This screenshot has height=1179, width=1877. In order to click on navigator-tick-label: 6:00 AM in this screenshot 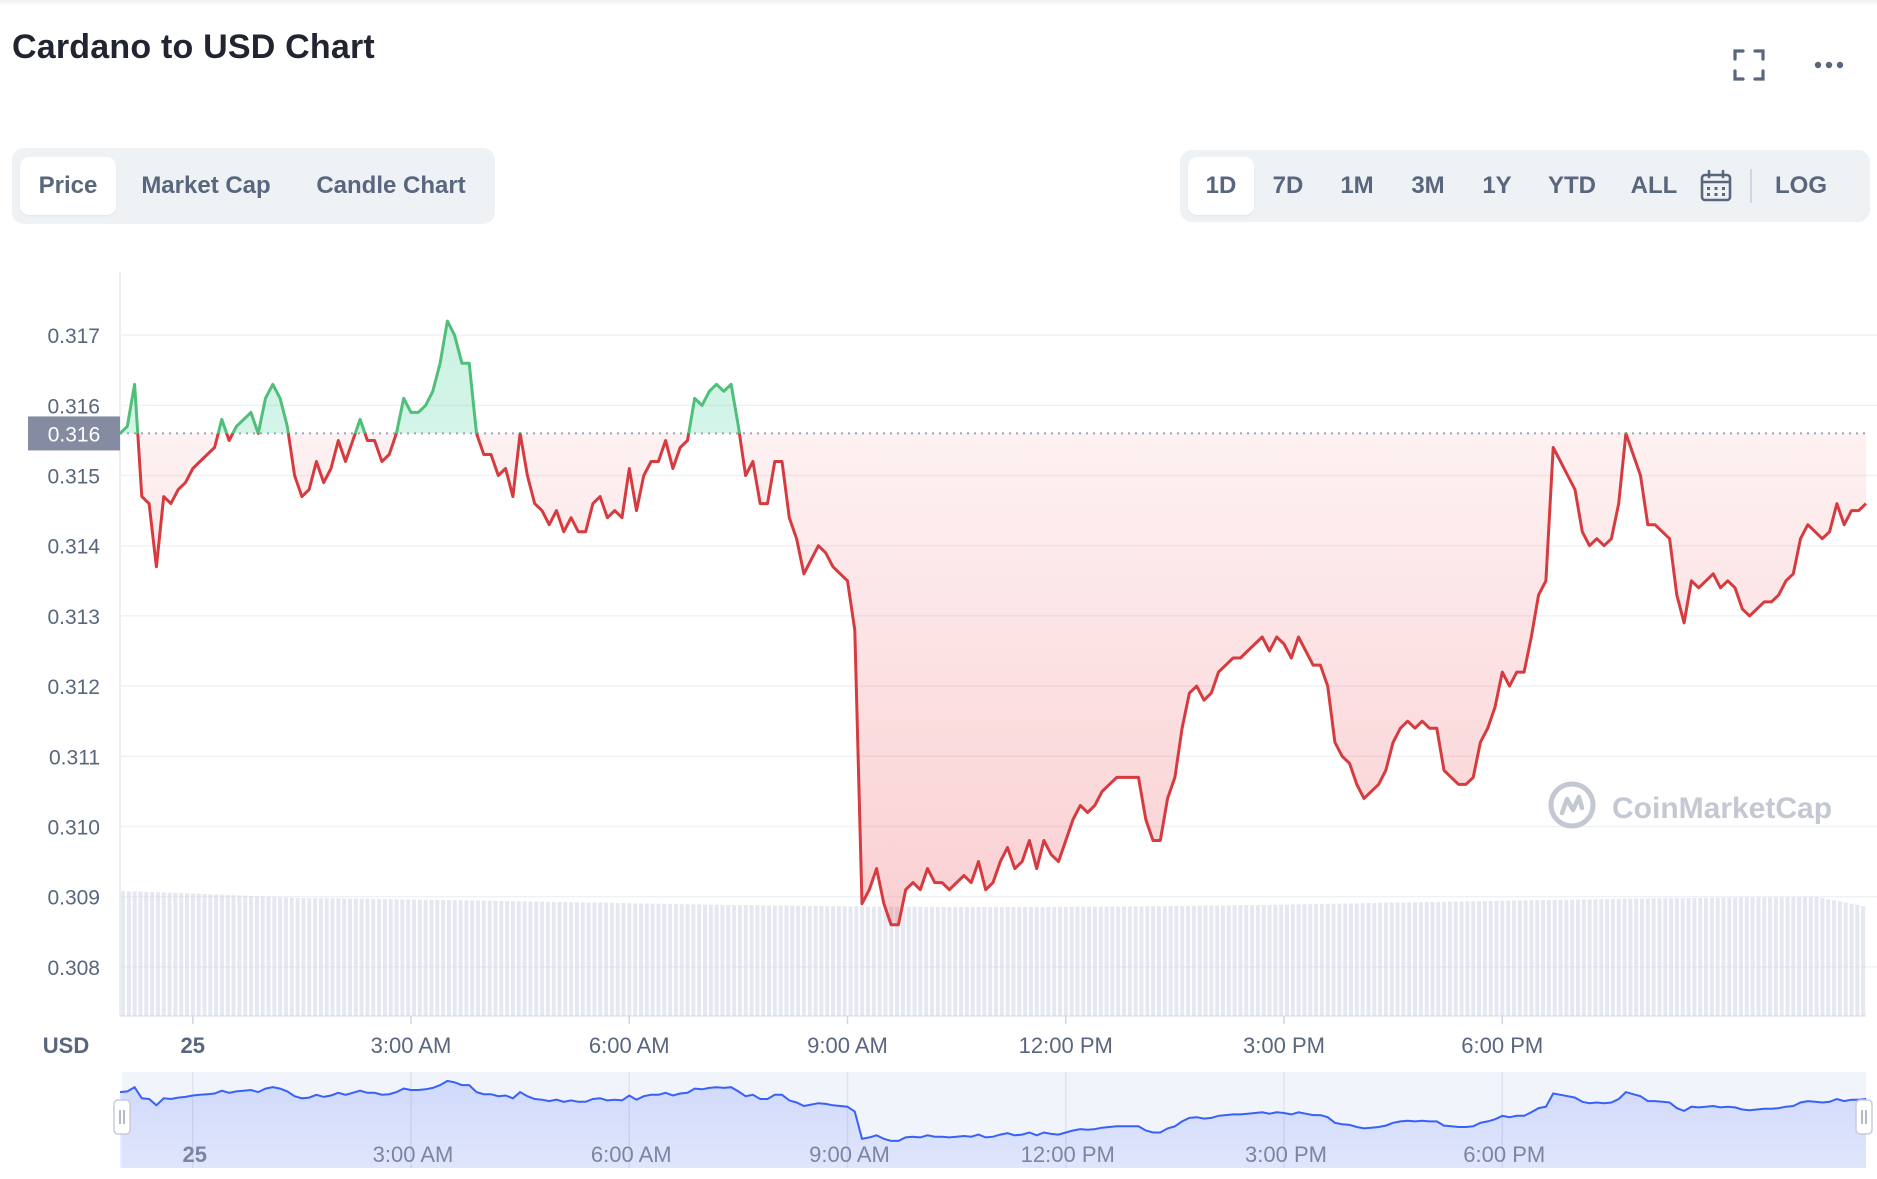, I will do `click(631, 1154)`.